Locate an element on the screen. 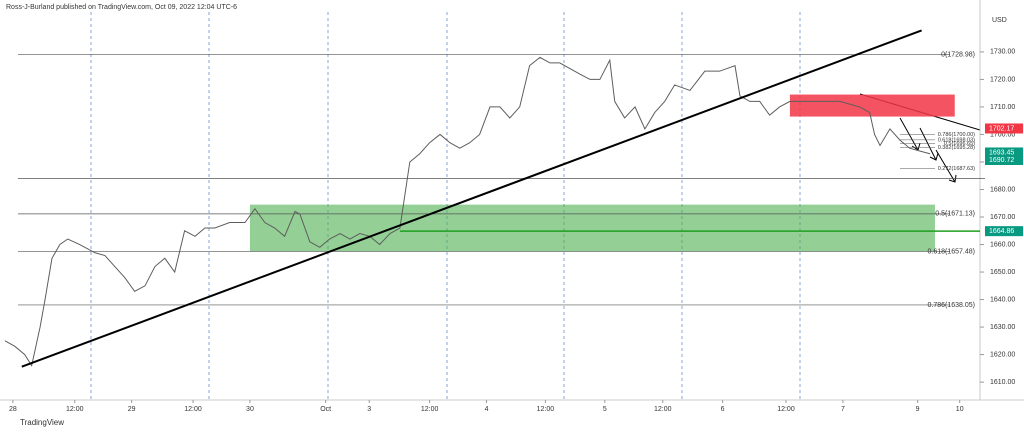 The height and width of the screenshot is (437, 1024). x-tick-label: 6 is located at coordinates (723, 409).